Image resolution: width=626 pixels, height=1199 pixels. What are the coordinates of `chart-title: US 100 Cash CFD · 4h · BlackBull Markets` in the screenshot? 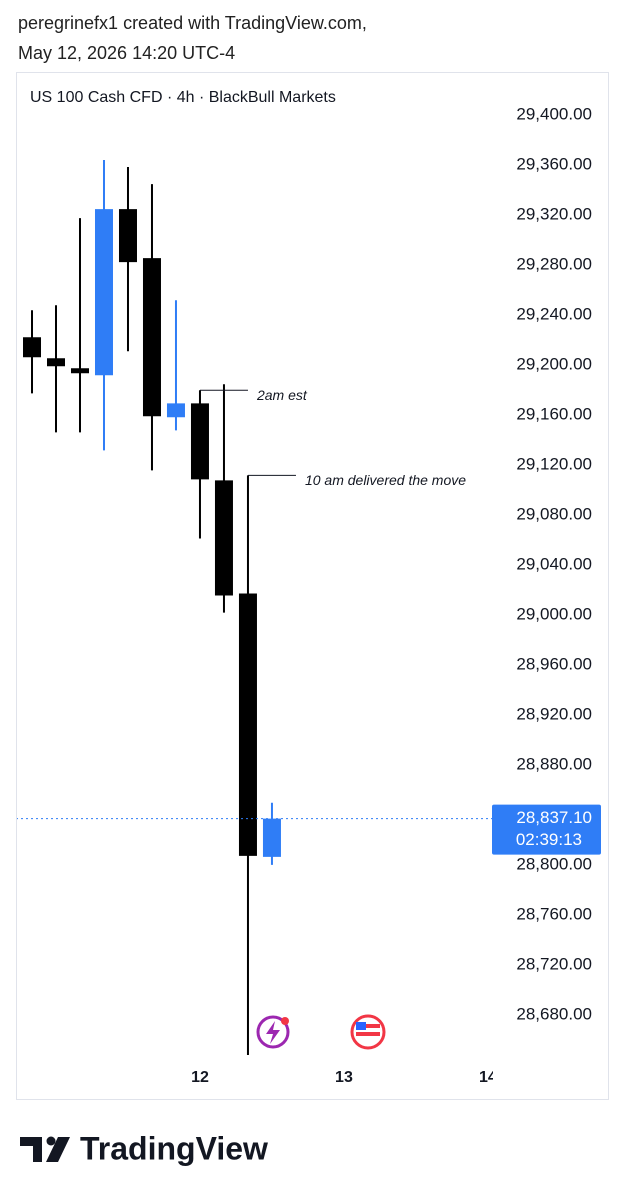 It's located at (183, 97).